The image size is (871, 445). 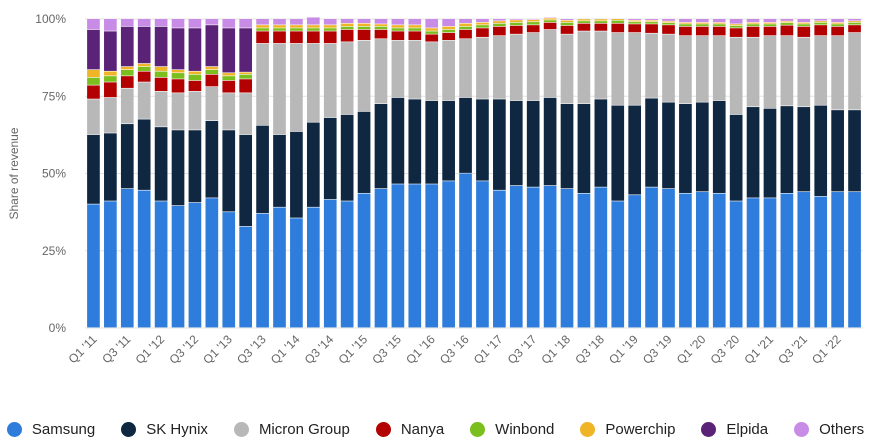 What do you see at coordinates (512, 429) in the screenshot?
I see `legend-item-winbond: Winbond` at bounding box center [512, 429].